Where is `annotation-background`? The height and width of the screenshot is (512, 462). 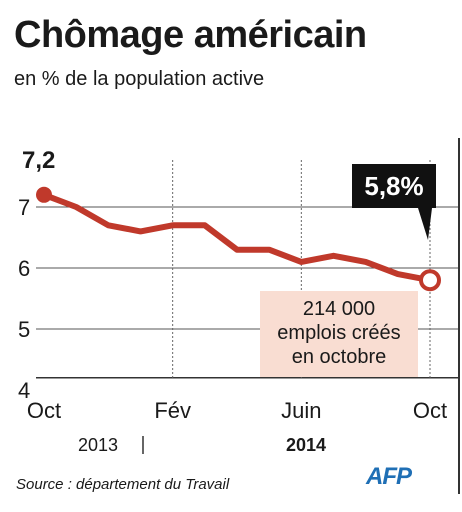
annotation-background is located at coordinates (339, 334).